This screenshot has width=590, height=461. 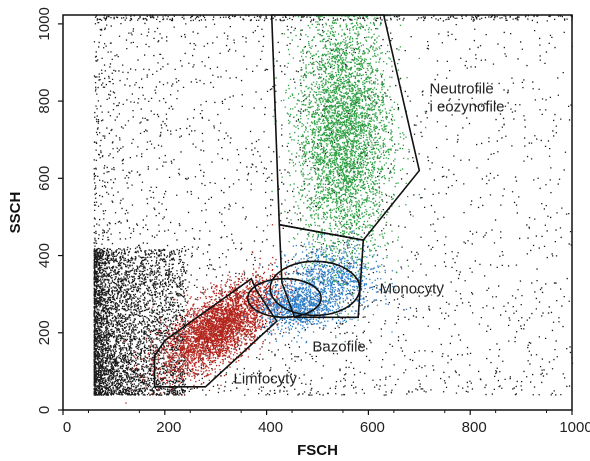 I want to click on dots-limfocyty, so click(x=221, y=314).